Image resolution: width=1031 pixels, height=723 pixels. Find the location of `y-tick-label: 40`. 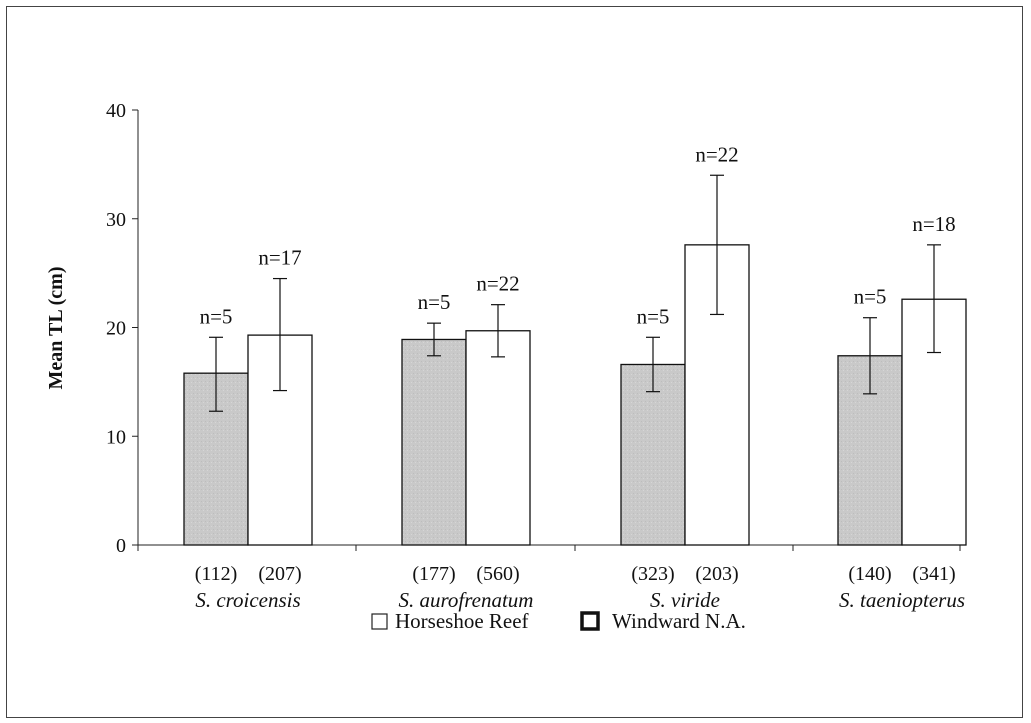

y-tick-label: 40 is located at coordinates (116, 111).